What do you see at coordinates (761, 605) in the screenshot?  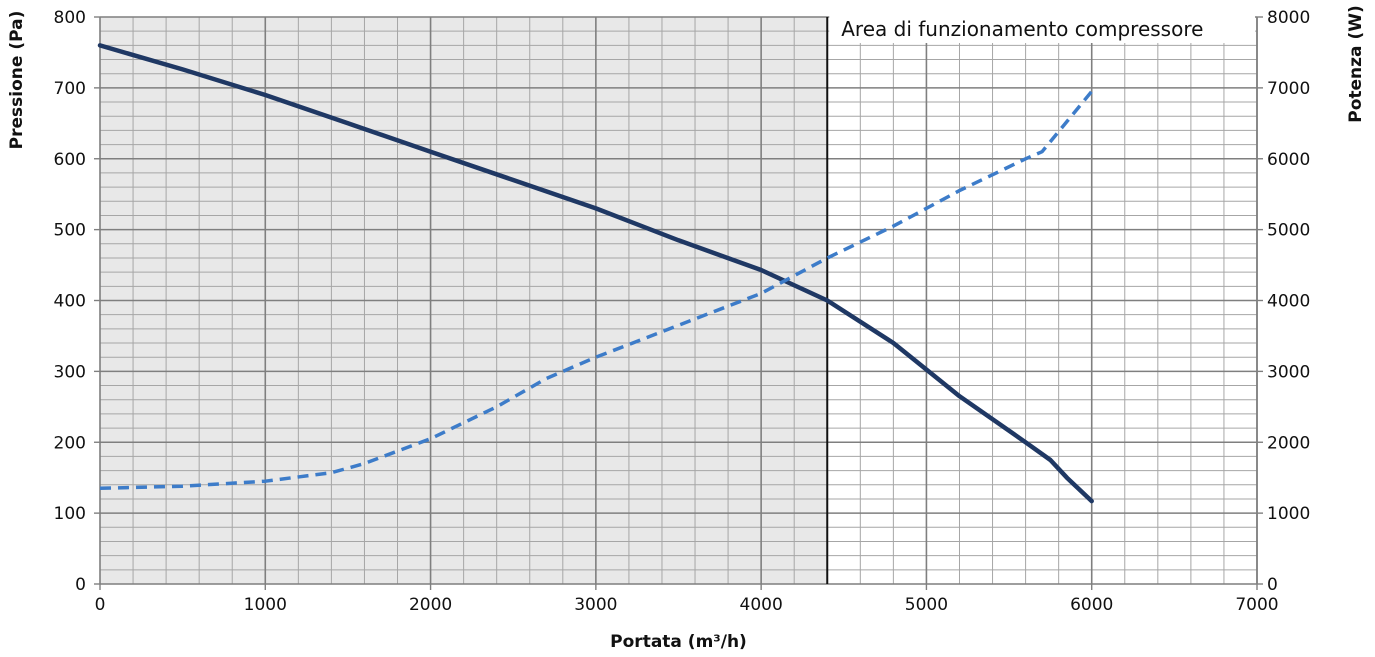 I see `x-tick-label: 4000` at bounding box center [761, 605].